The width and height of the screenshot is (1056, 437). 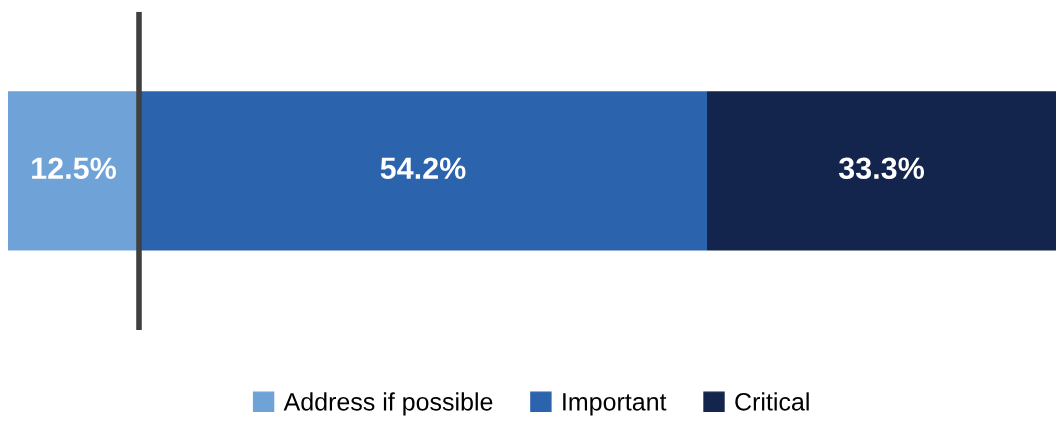 What do you see at coordinates (388, 404) in the screenshot?
I see `legend-label: Address if possible` at bounding box center [388, 404].